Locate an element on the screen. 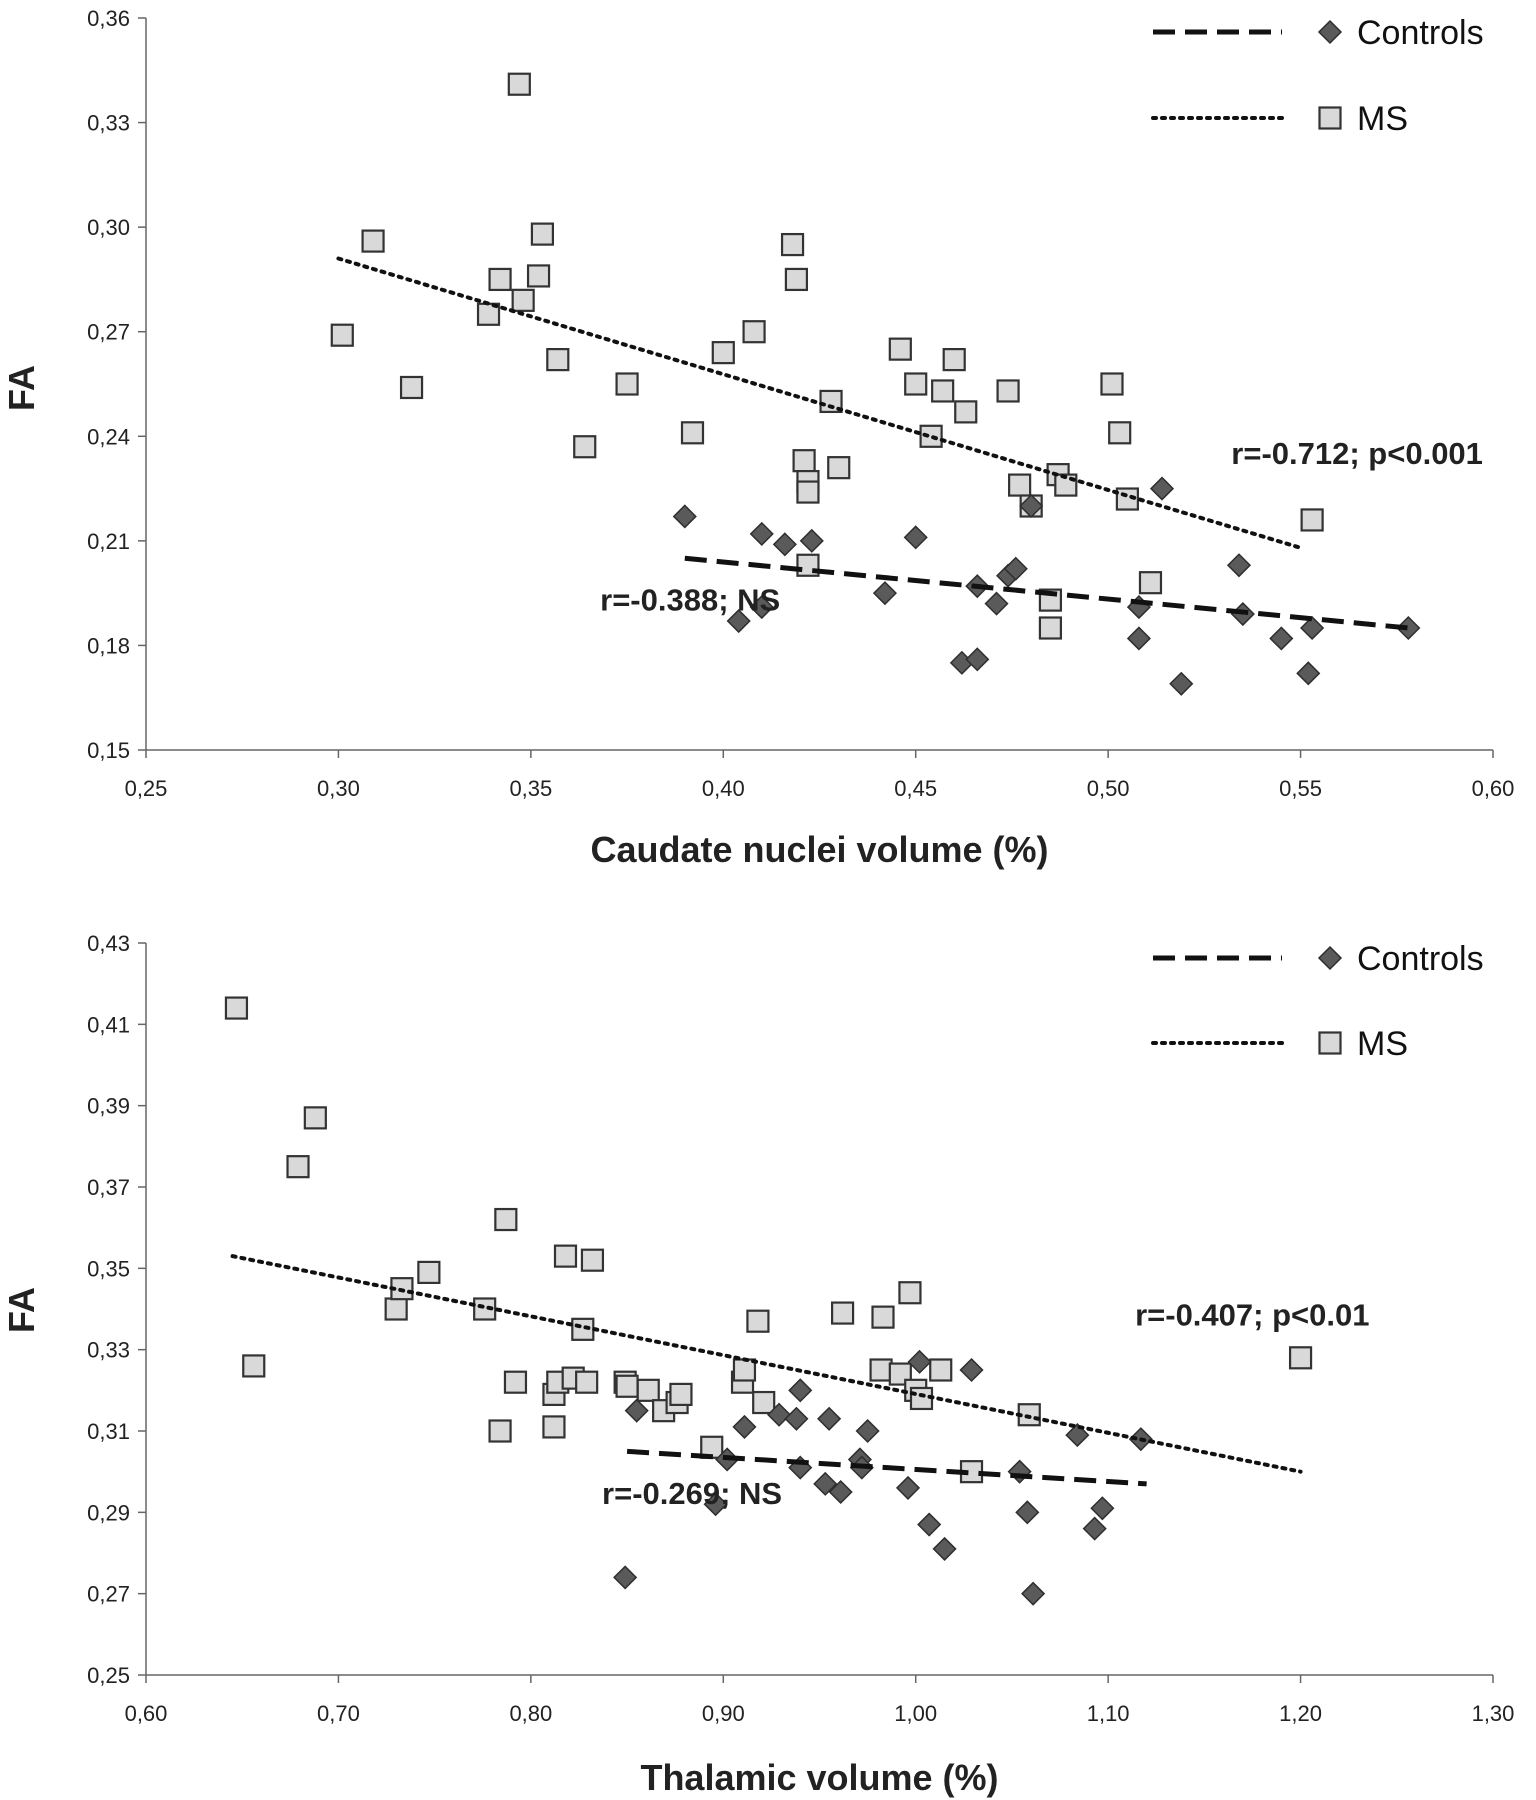 The width and height of the screenshot is (1536, 1800). controls-series is located at coordinates (883, 1477).